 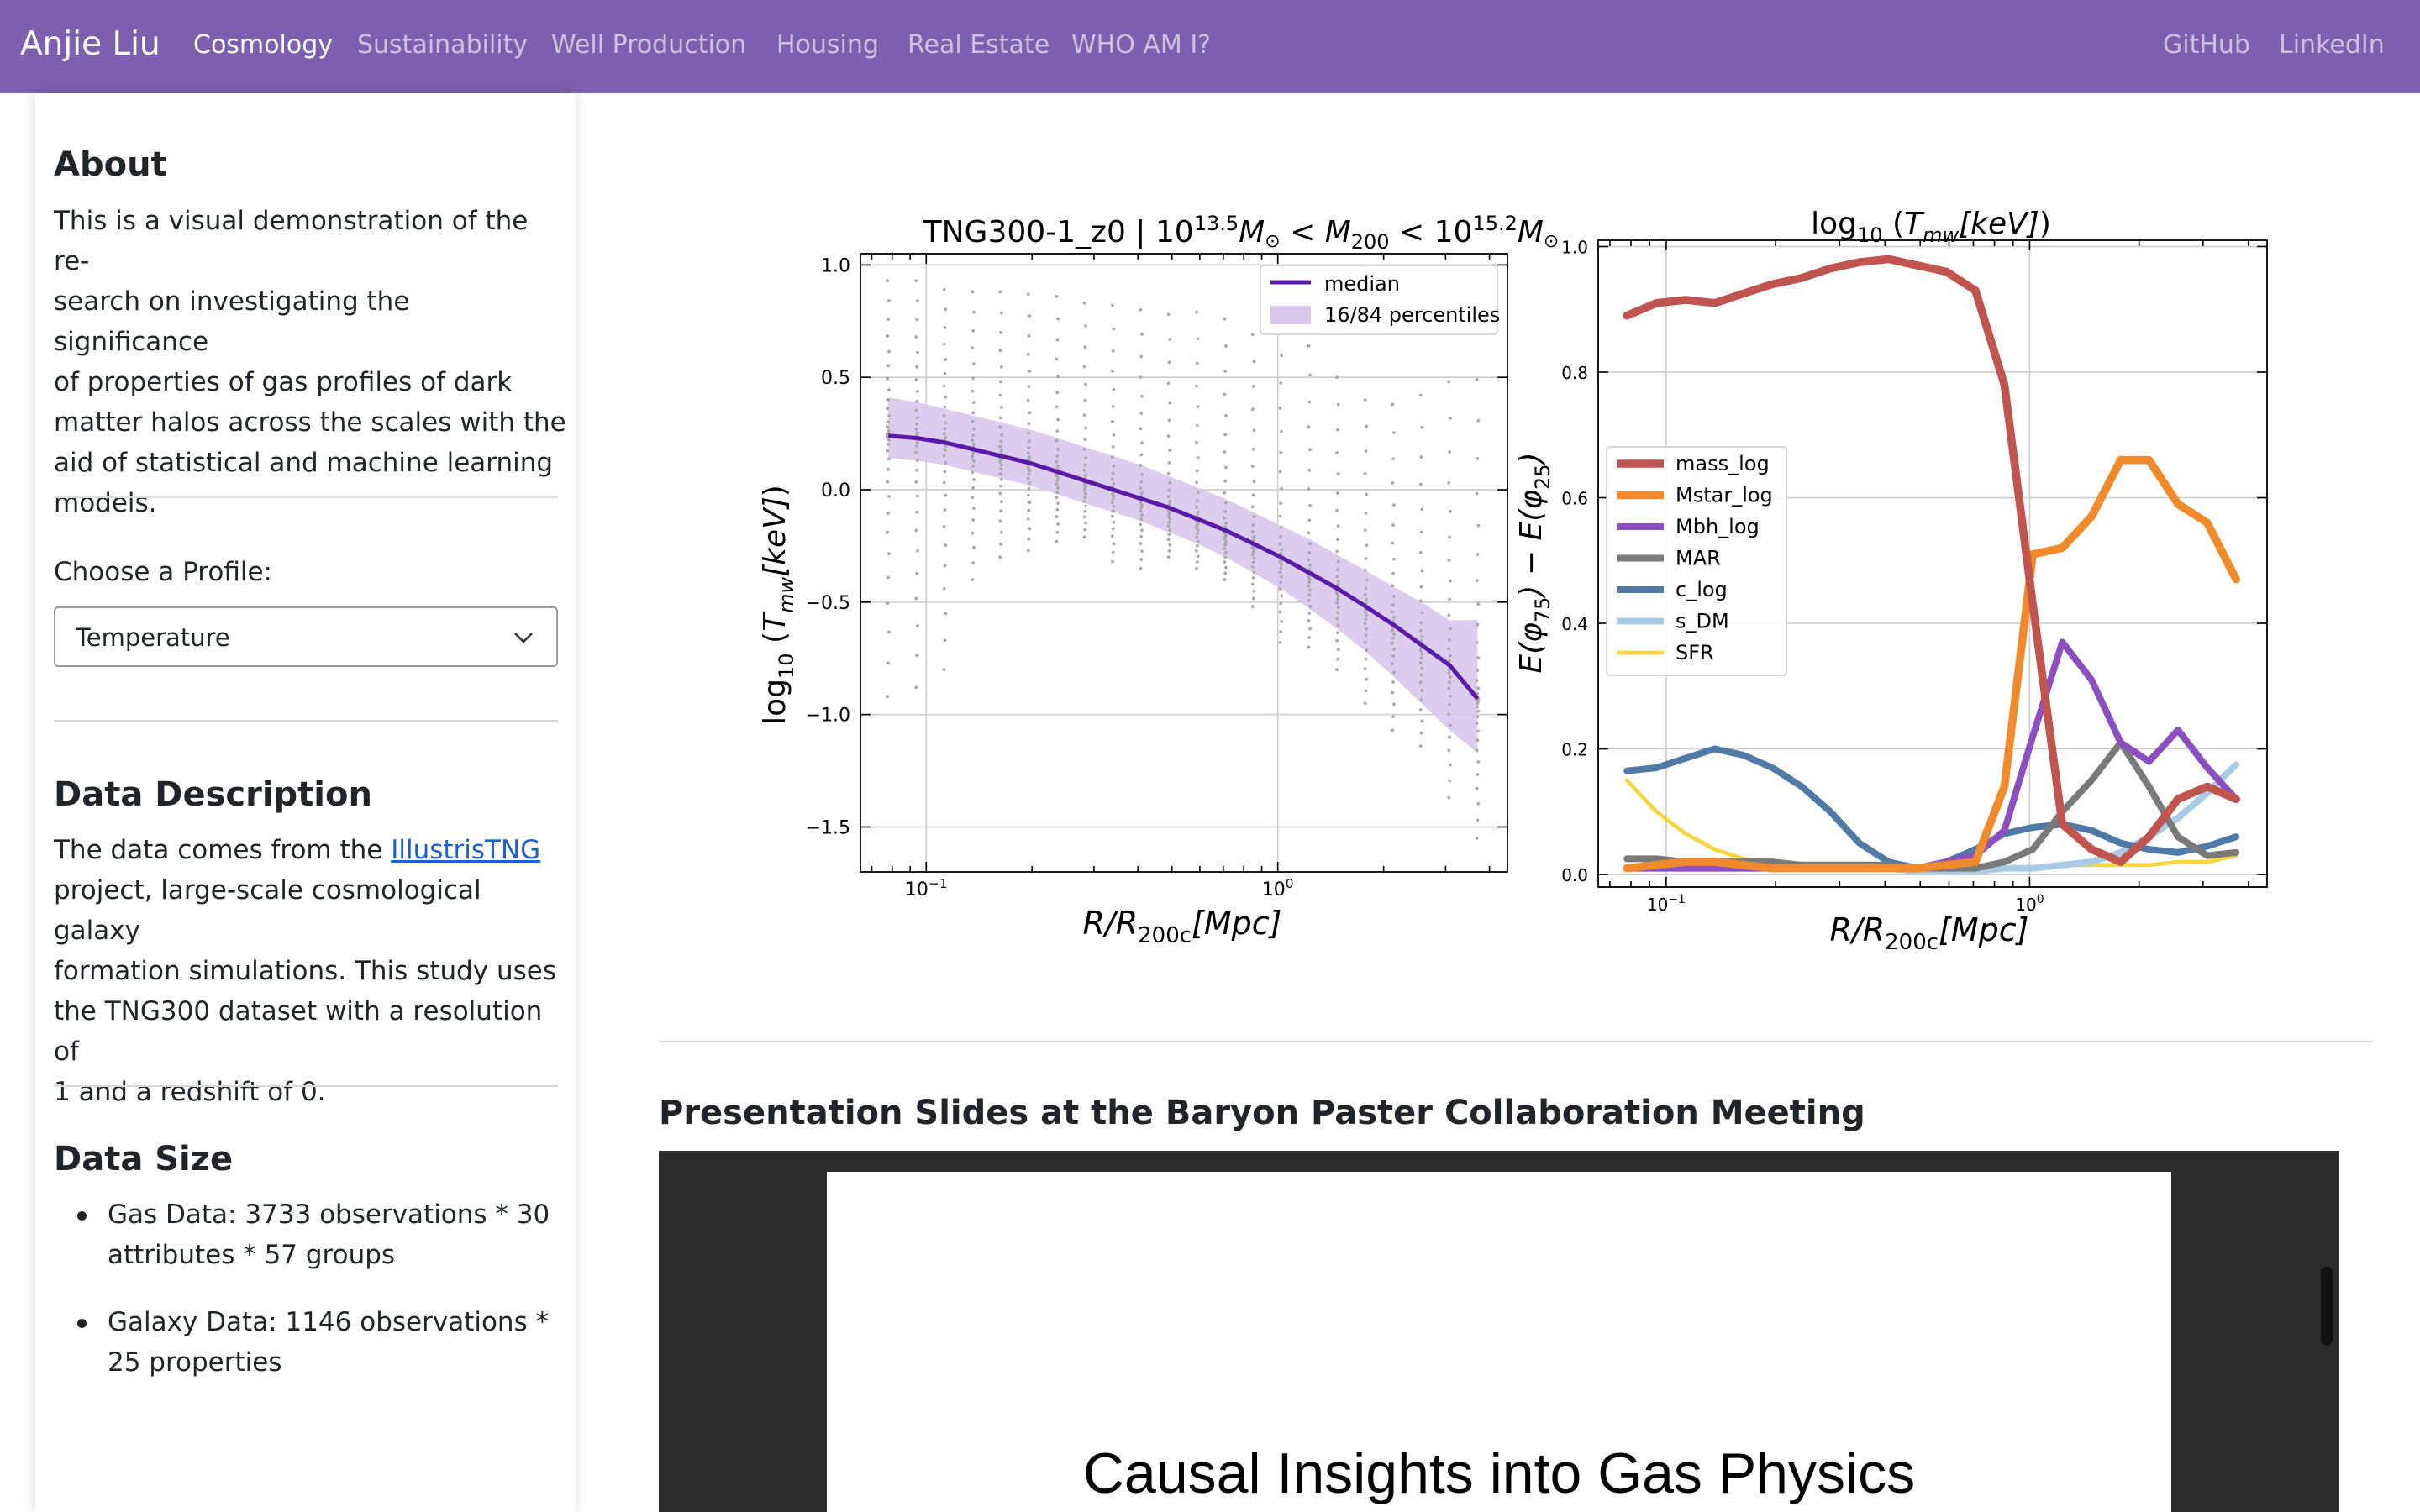 I want to click on nav-item-housing: Housing, so click(x=827, y=45).